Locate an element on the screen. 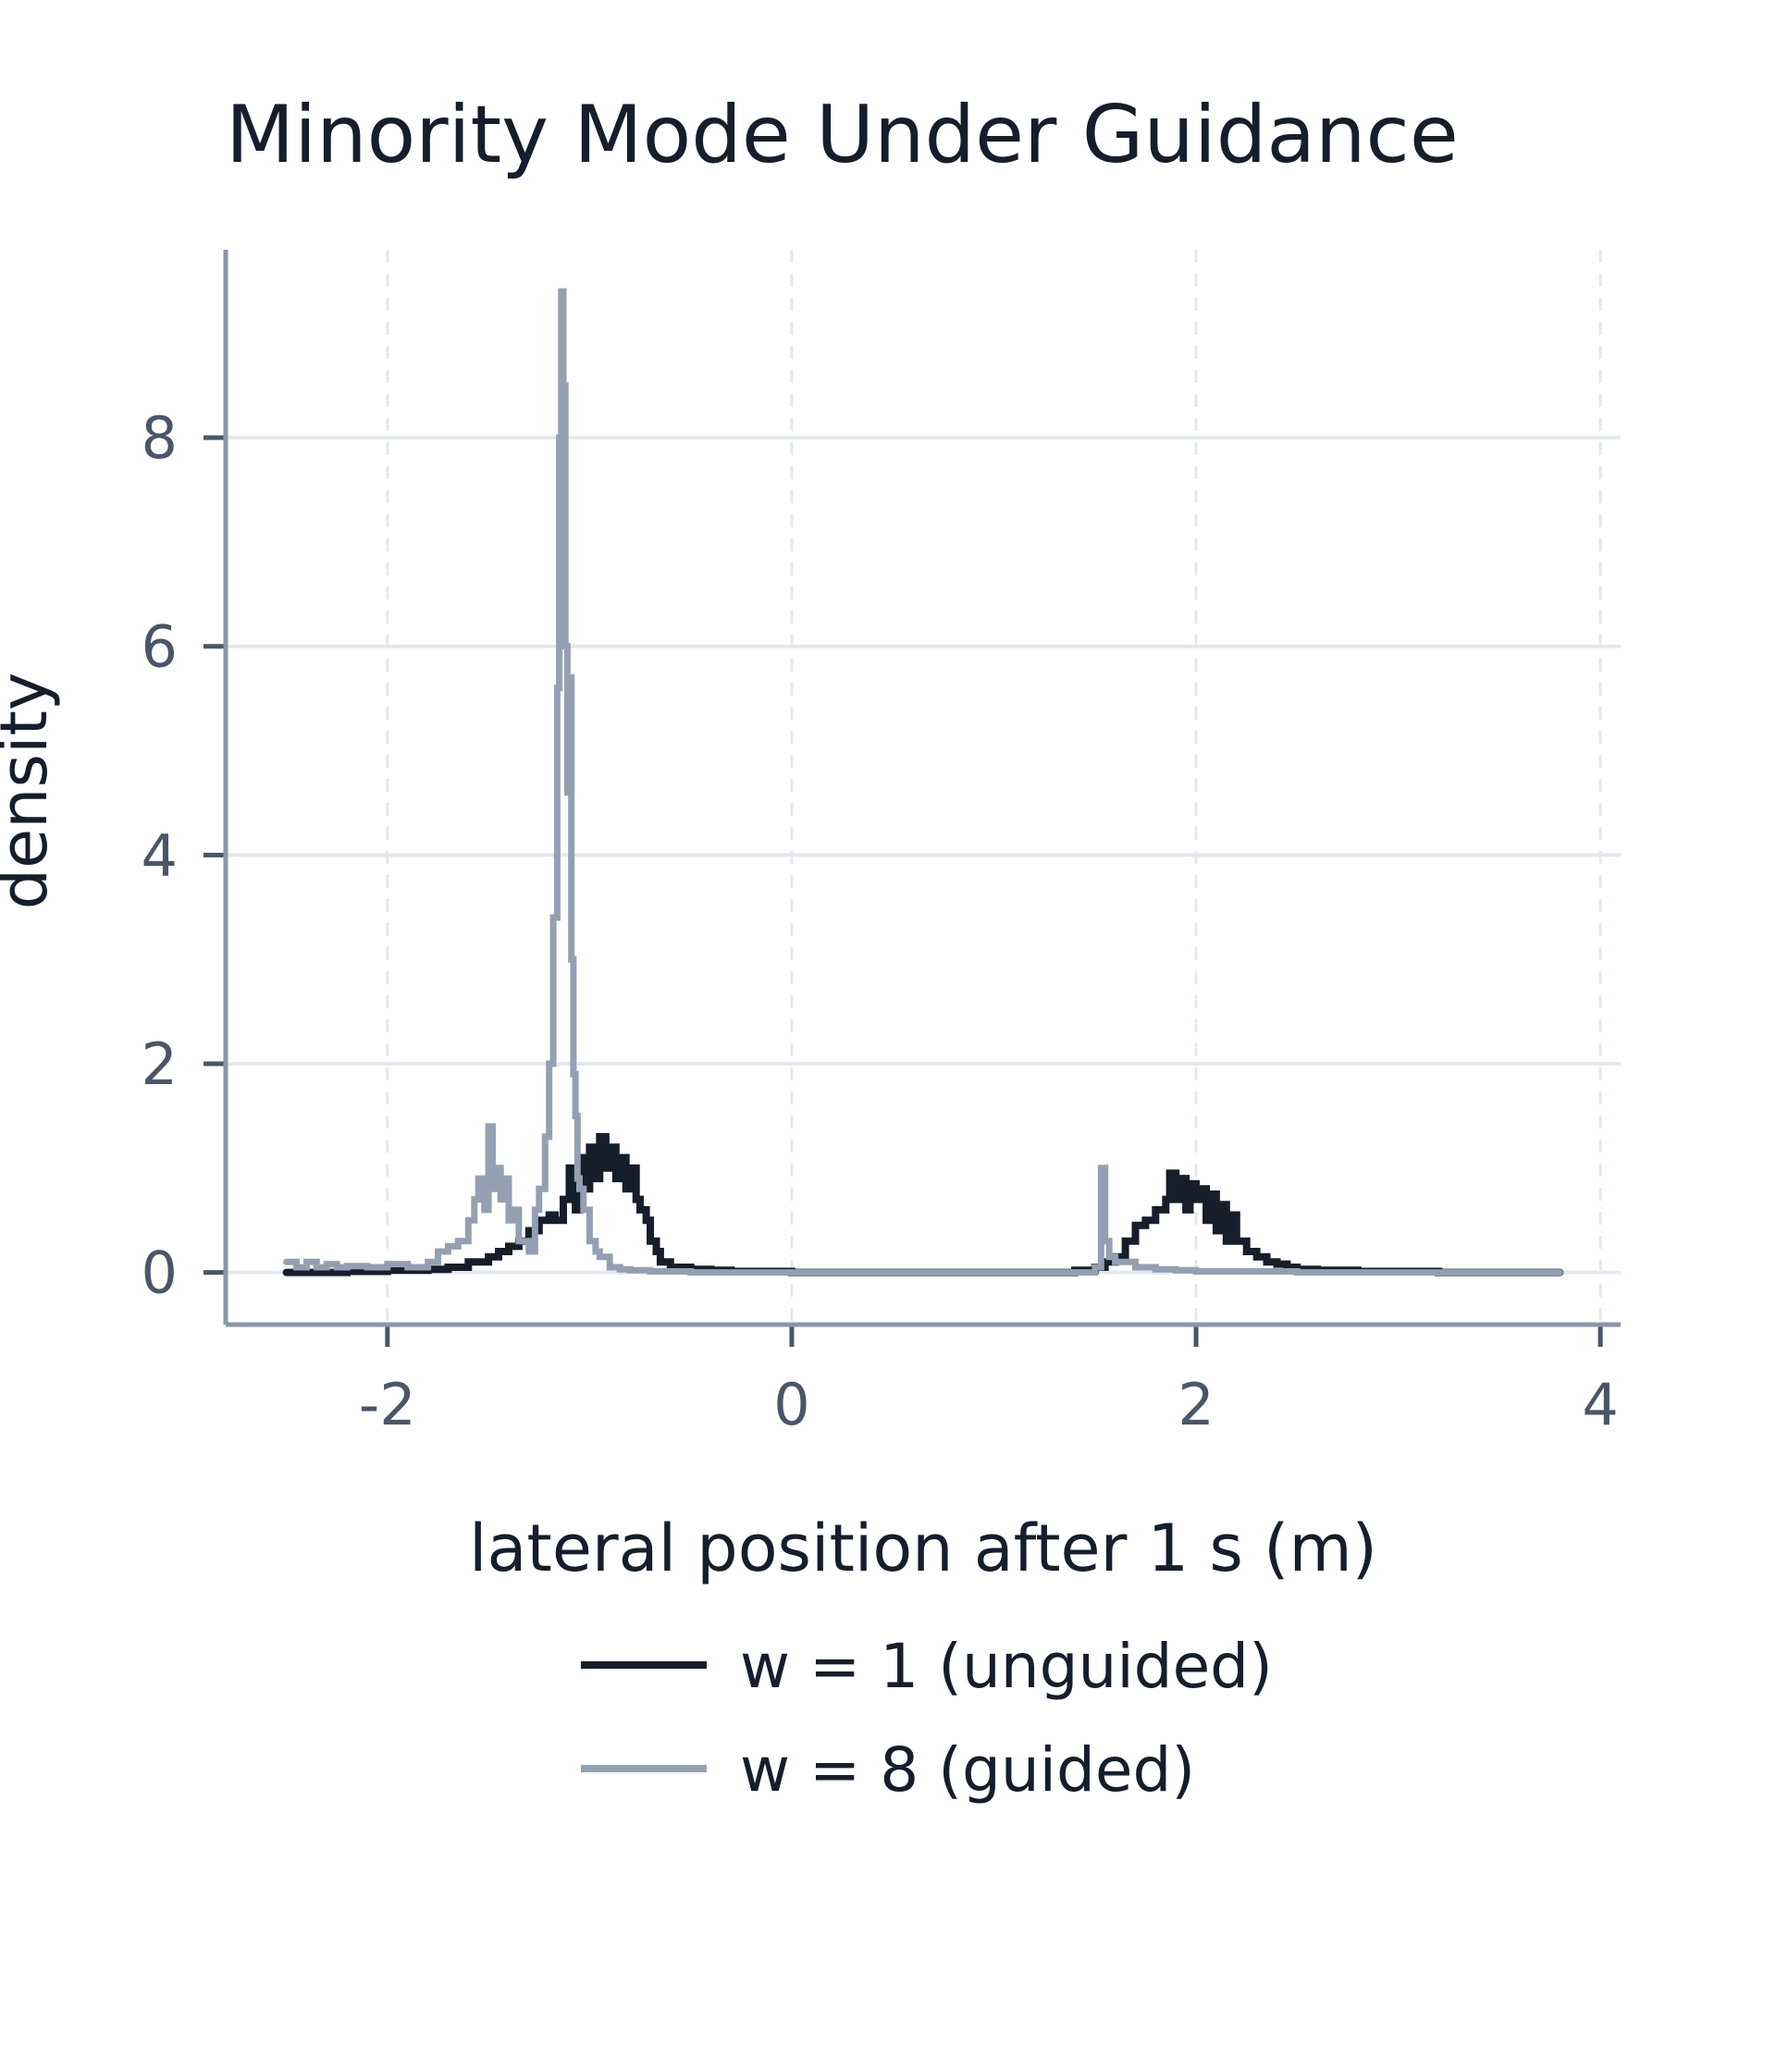 The height and width of the screenshot is (2072, 1776). legend-label: w = 8 (guided) is located at coordinates (968, 1770).